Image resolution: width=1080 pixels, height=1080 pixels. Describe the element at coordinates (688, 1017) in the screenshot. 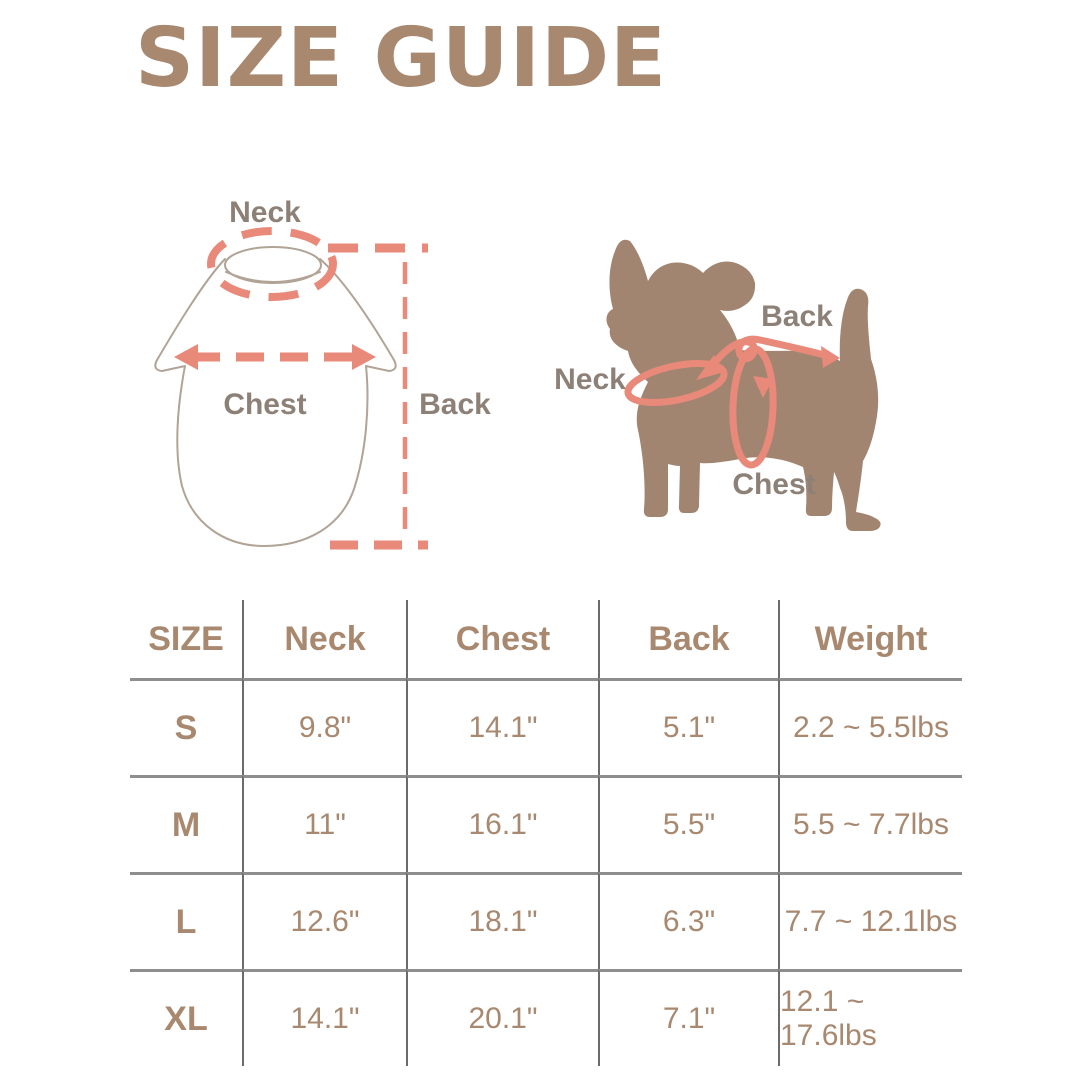

I see `size-table-cell-xl-back: 7.1"` at that location.